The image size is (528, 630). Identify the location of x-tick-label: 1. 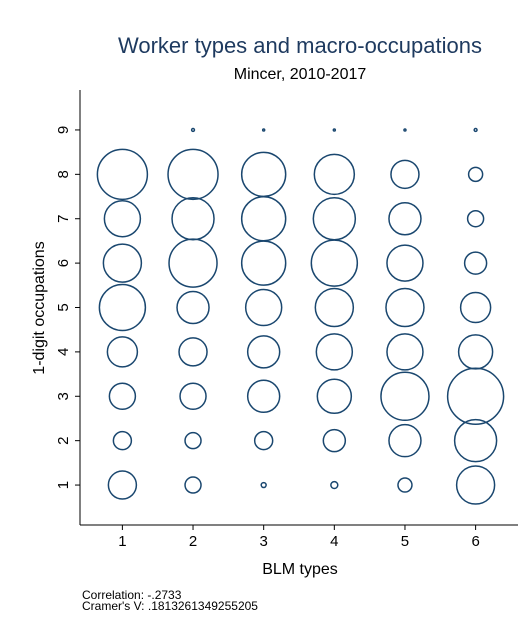
(122, 541).